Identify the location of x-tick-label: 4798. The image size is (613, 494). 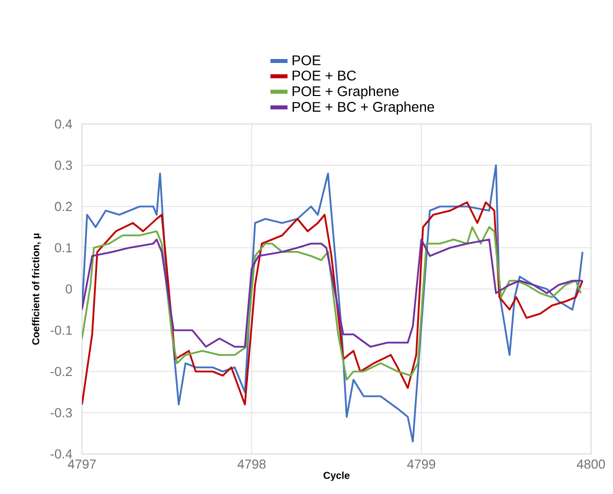
(252, 464).